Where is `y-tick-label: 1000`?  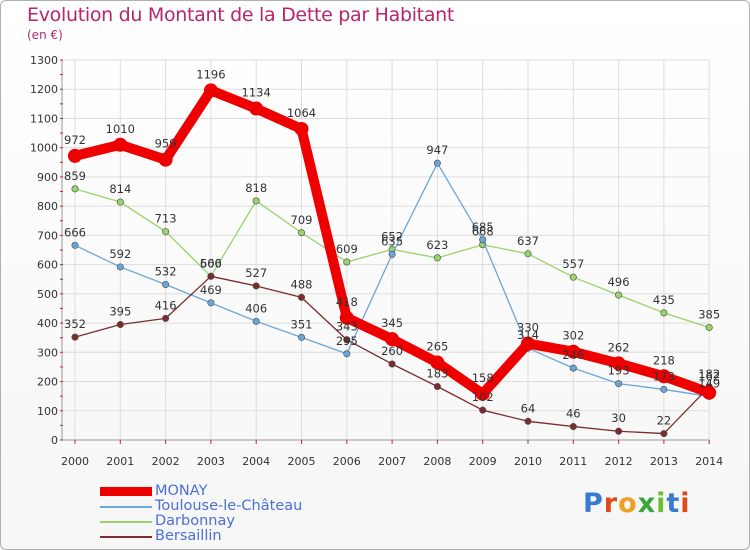 y-tick-label: 1000 is located at coordinates (44, 148).